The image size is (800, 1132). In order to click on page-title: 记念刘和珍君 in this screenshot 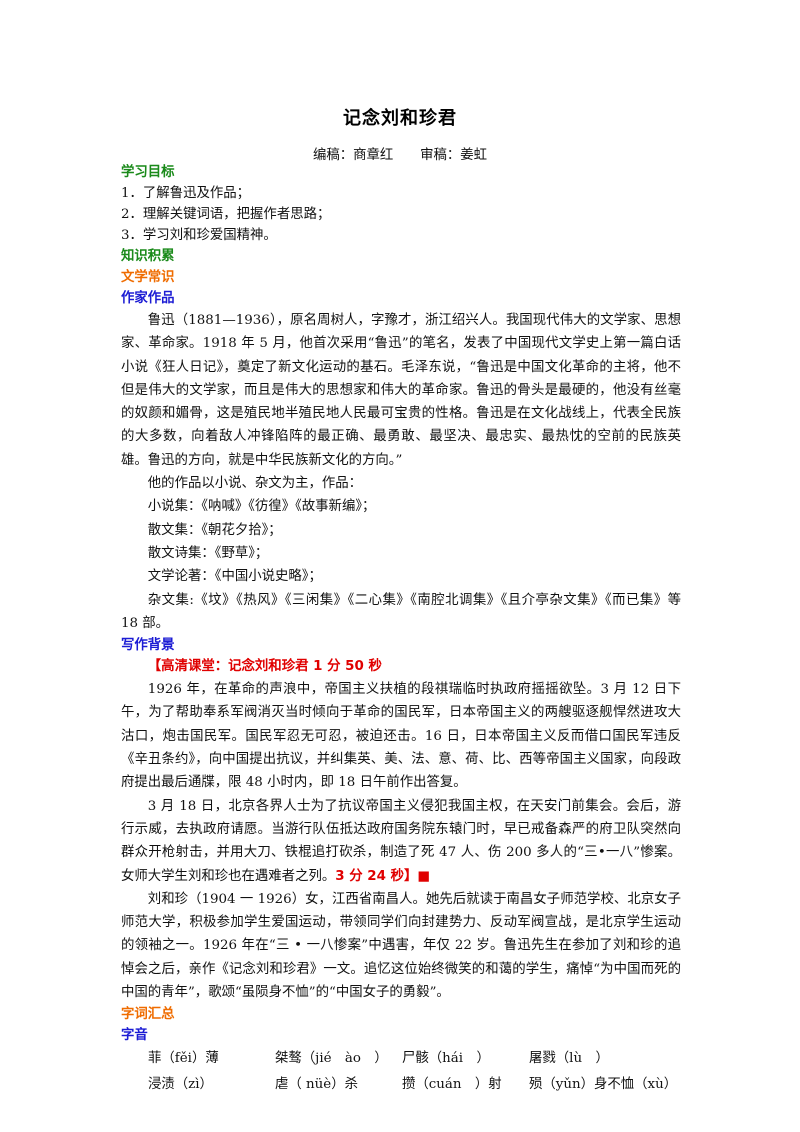, I will do `click(400, 118)`.